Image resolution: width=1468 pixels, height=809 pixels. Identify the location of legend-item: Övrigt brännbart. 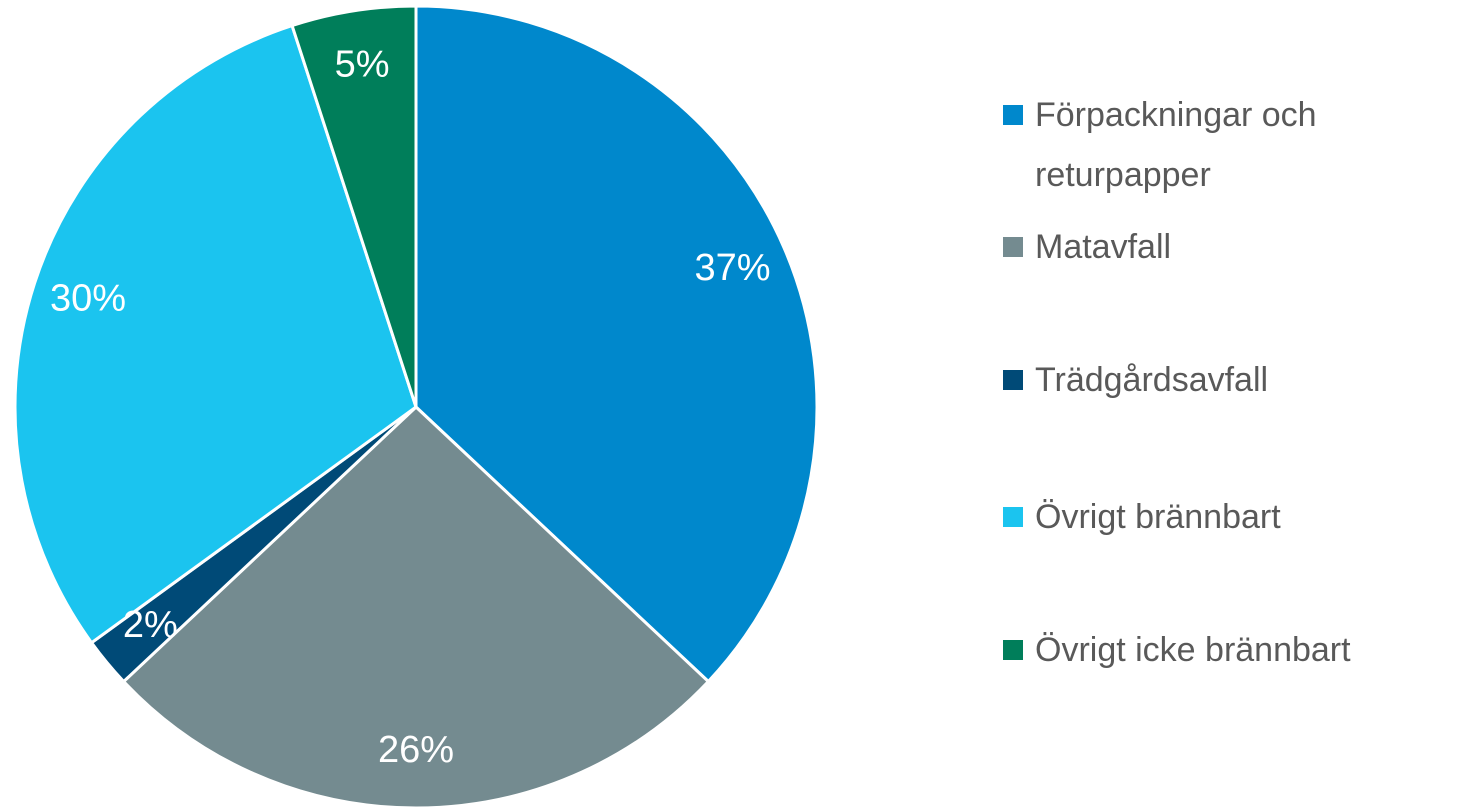
(1233, 517).